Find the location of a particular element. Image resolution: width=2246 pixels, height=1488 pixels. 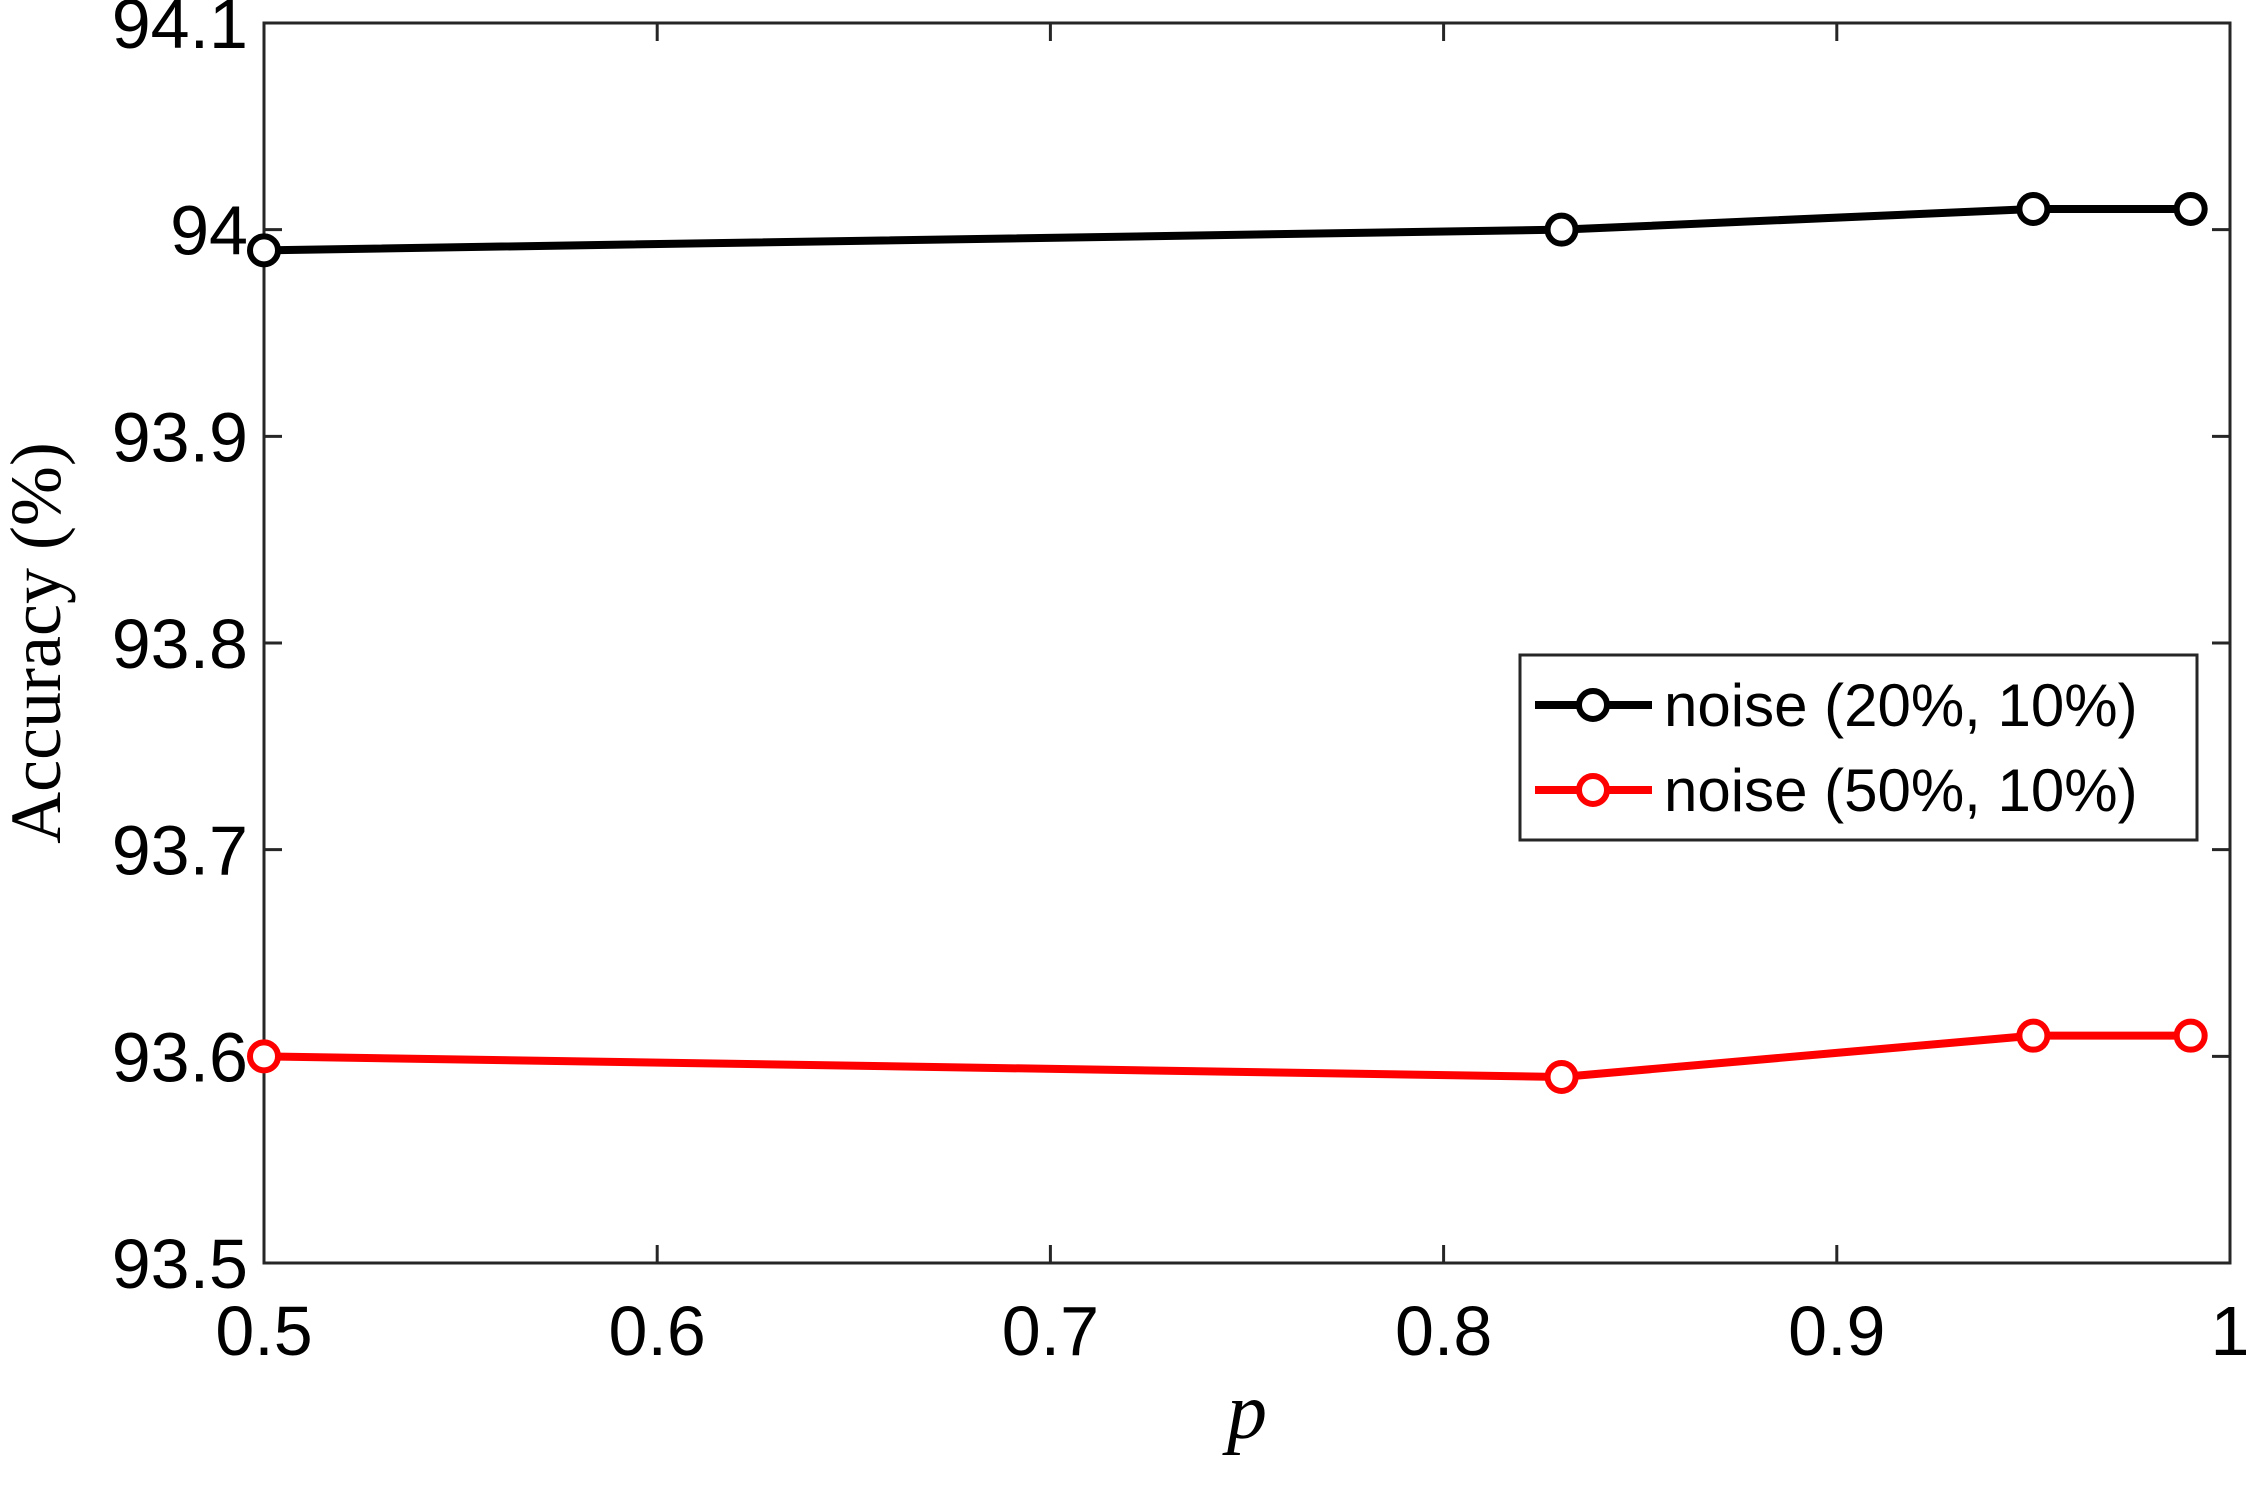

y-tick-label: 93.8 is located at coordinates (180, 644).